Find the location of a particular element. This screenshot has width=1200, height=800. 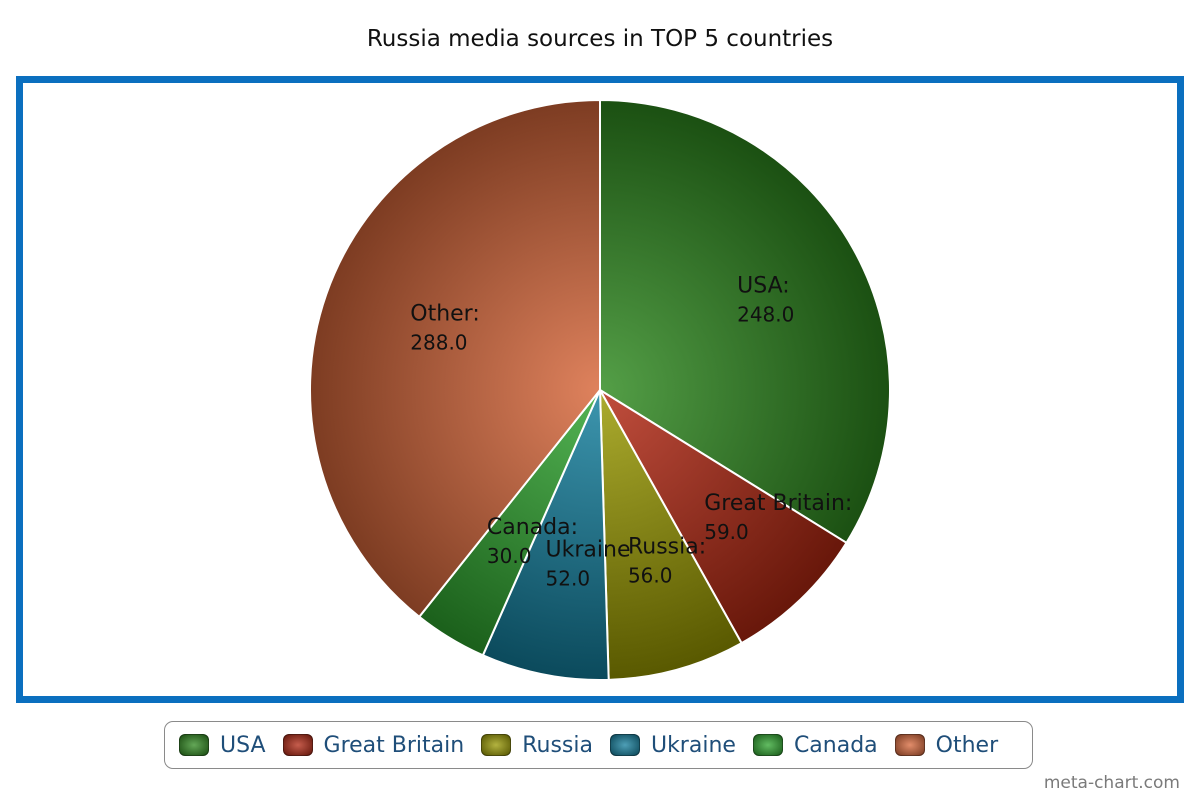

legend-item-great-britain: Great Britain is located at coordinates (373, 745).